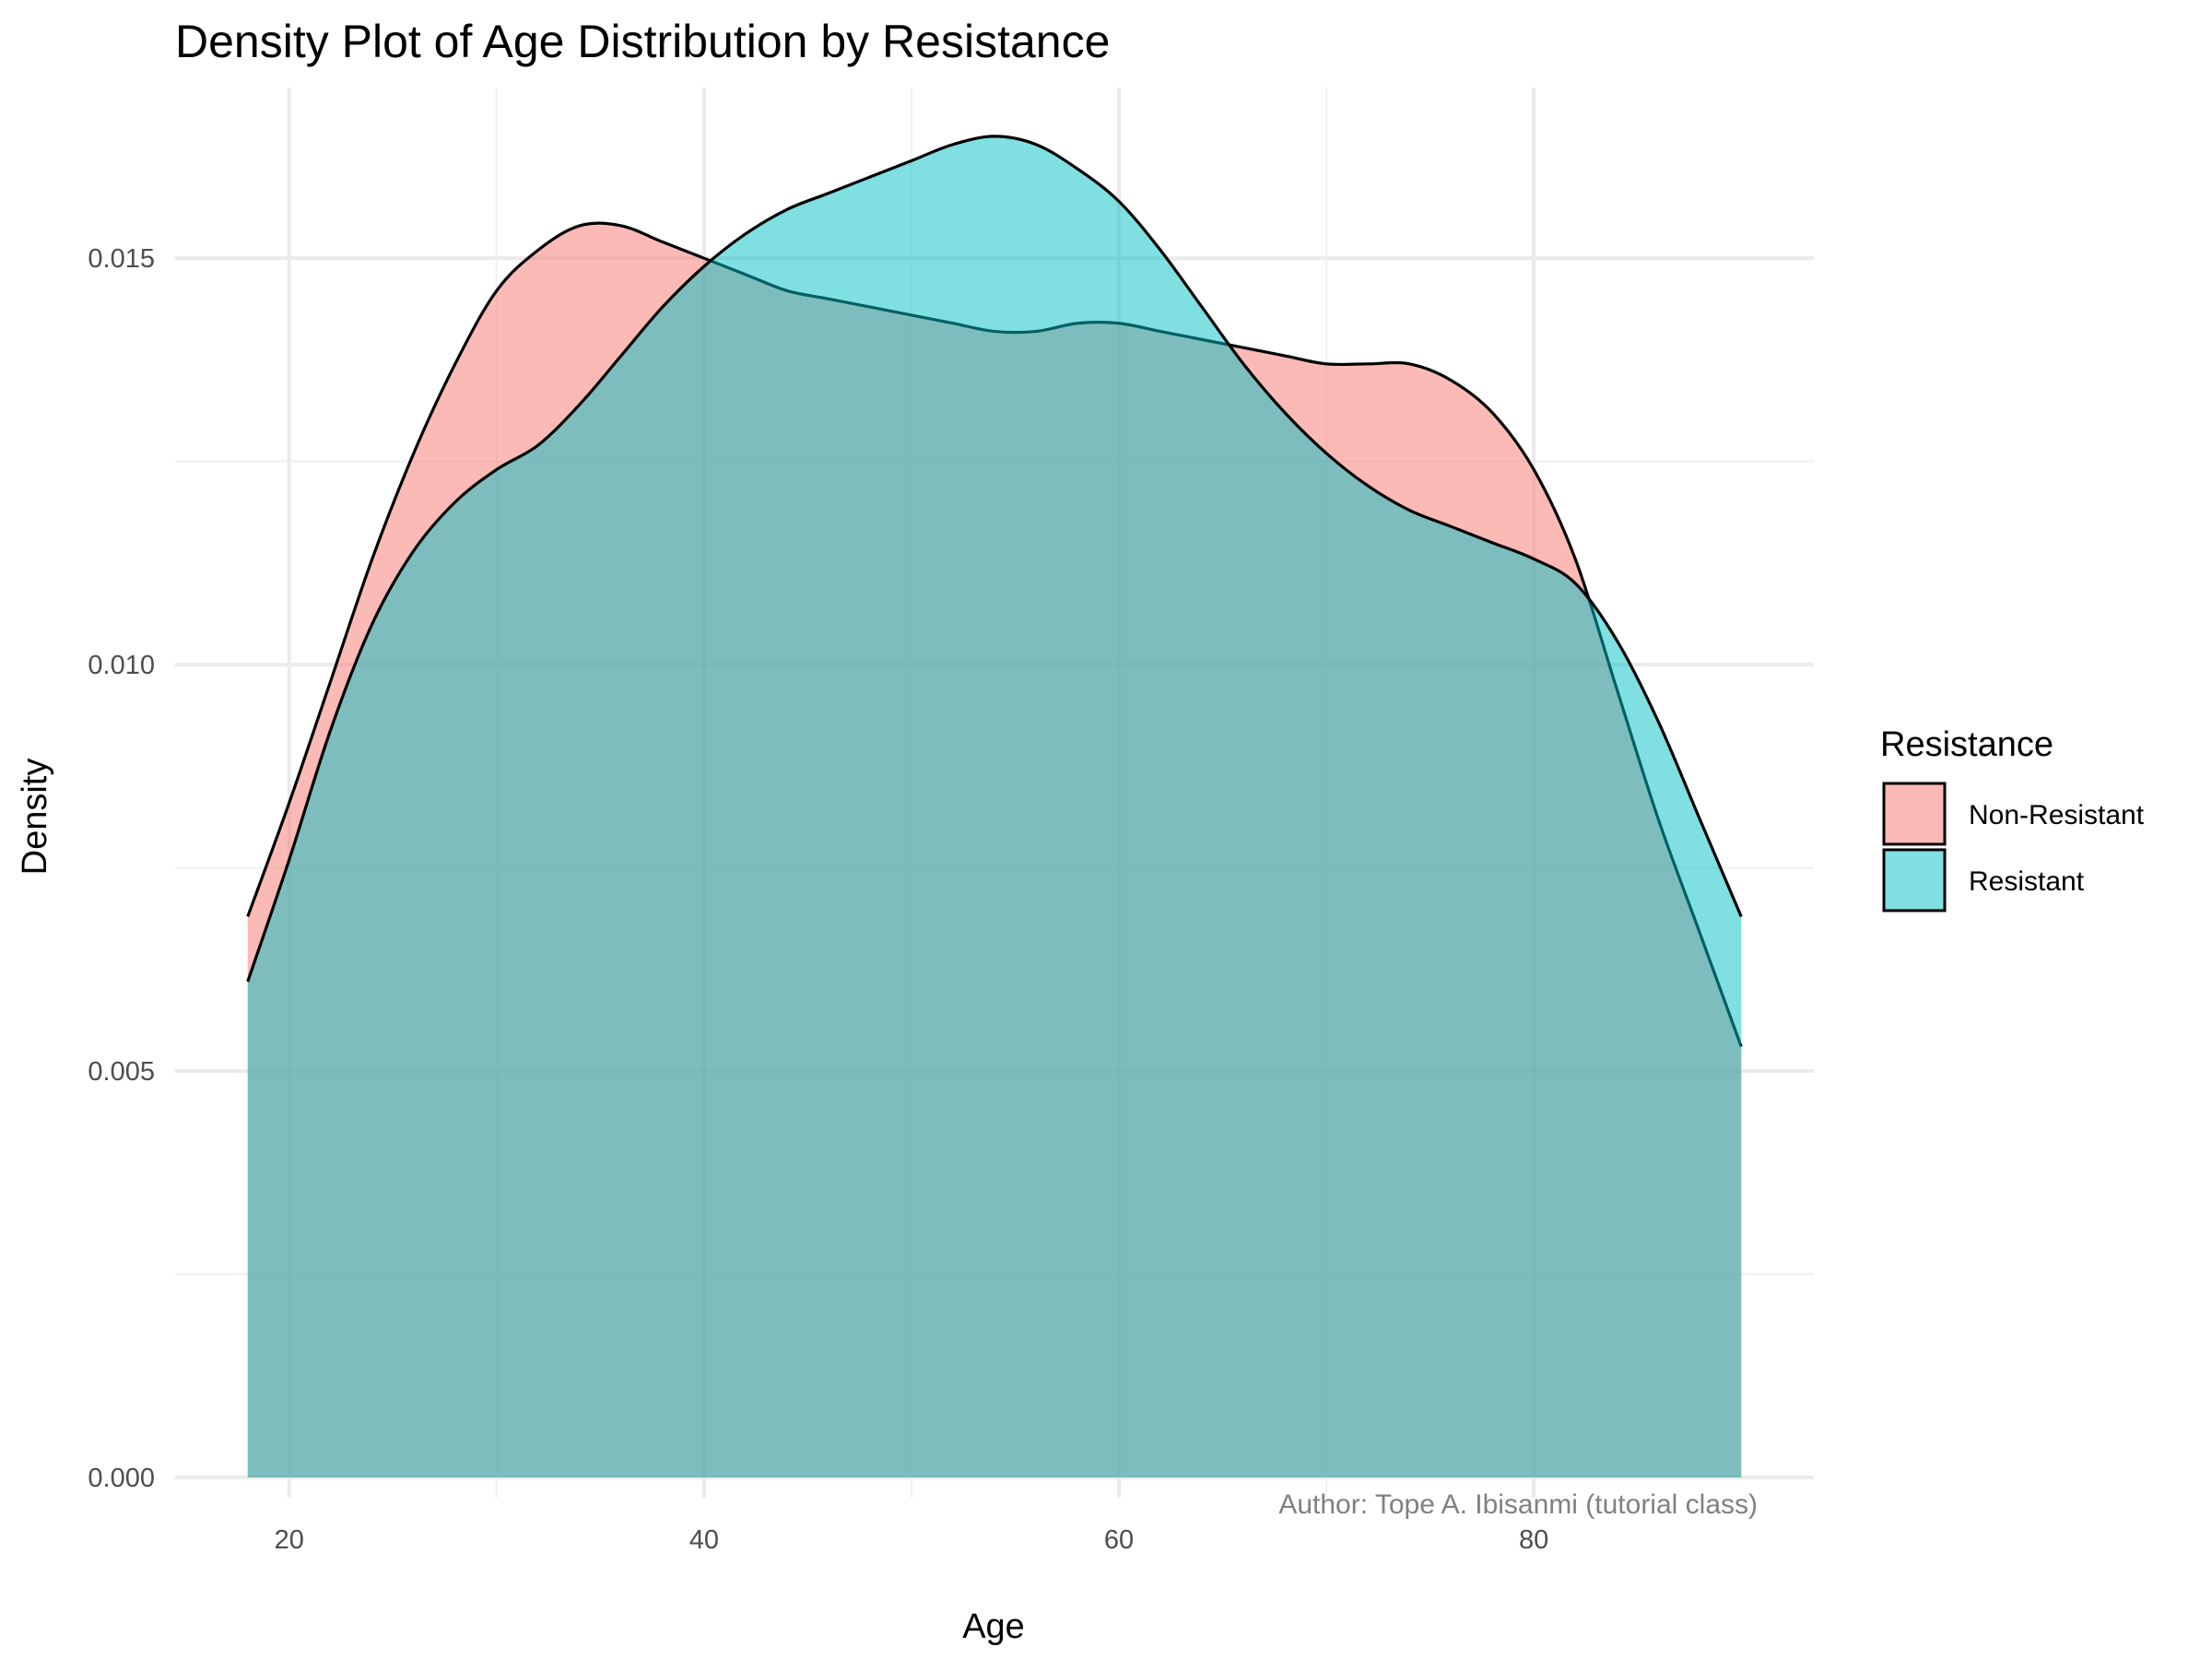 The height and width of the screenshot is (1659, 2212). I want to click on x-tick-label: 60, so click(1119, 1540).